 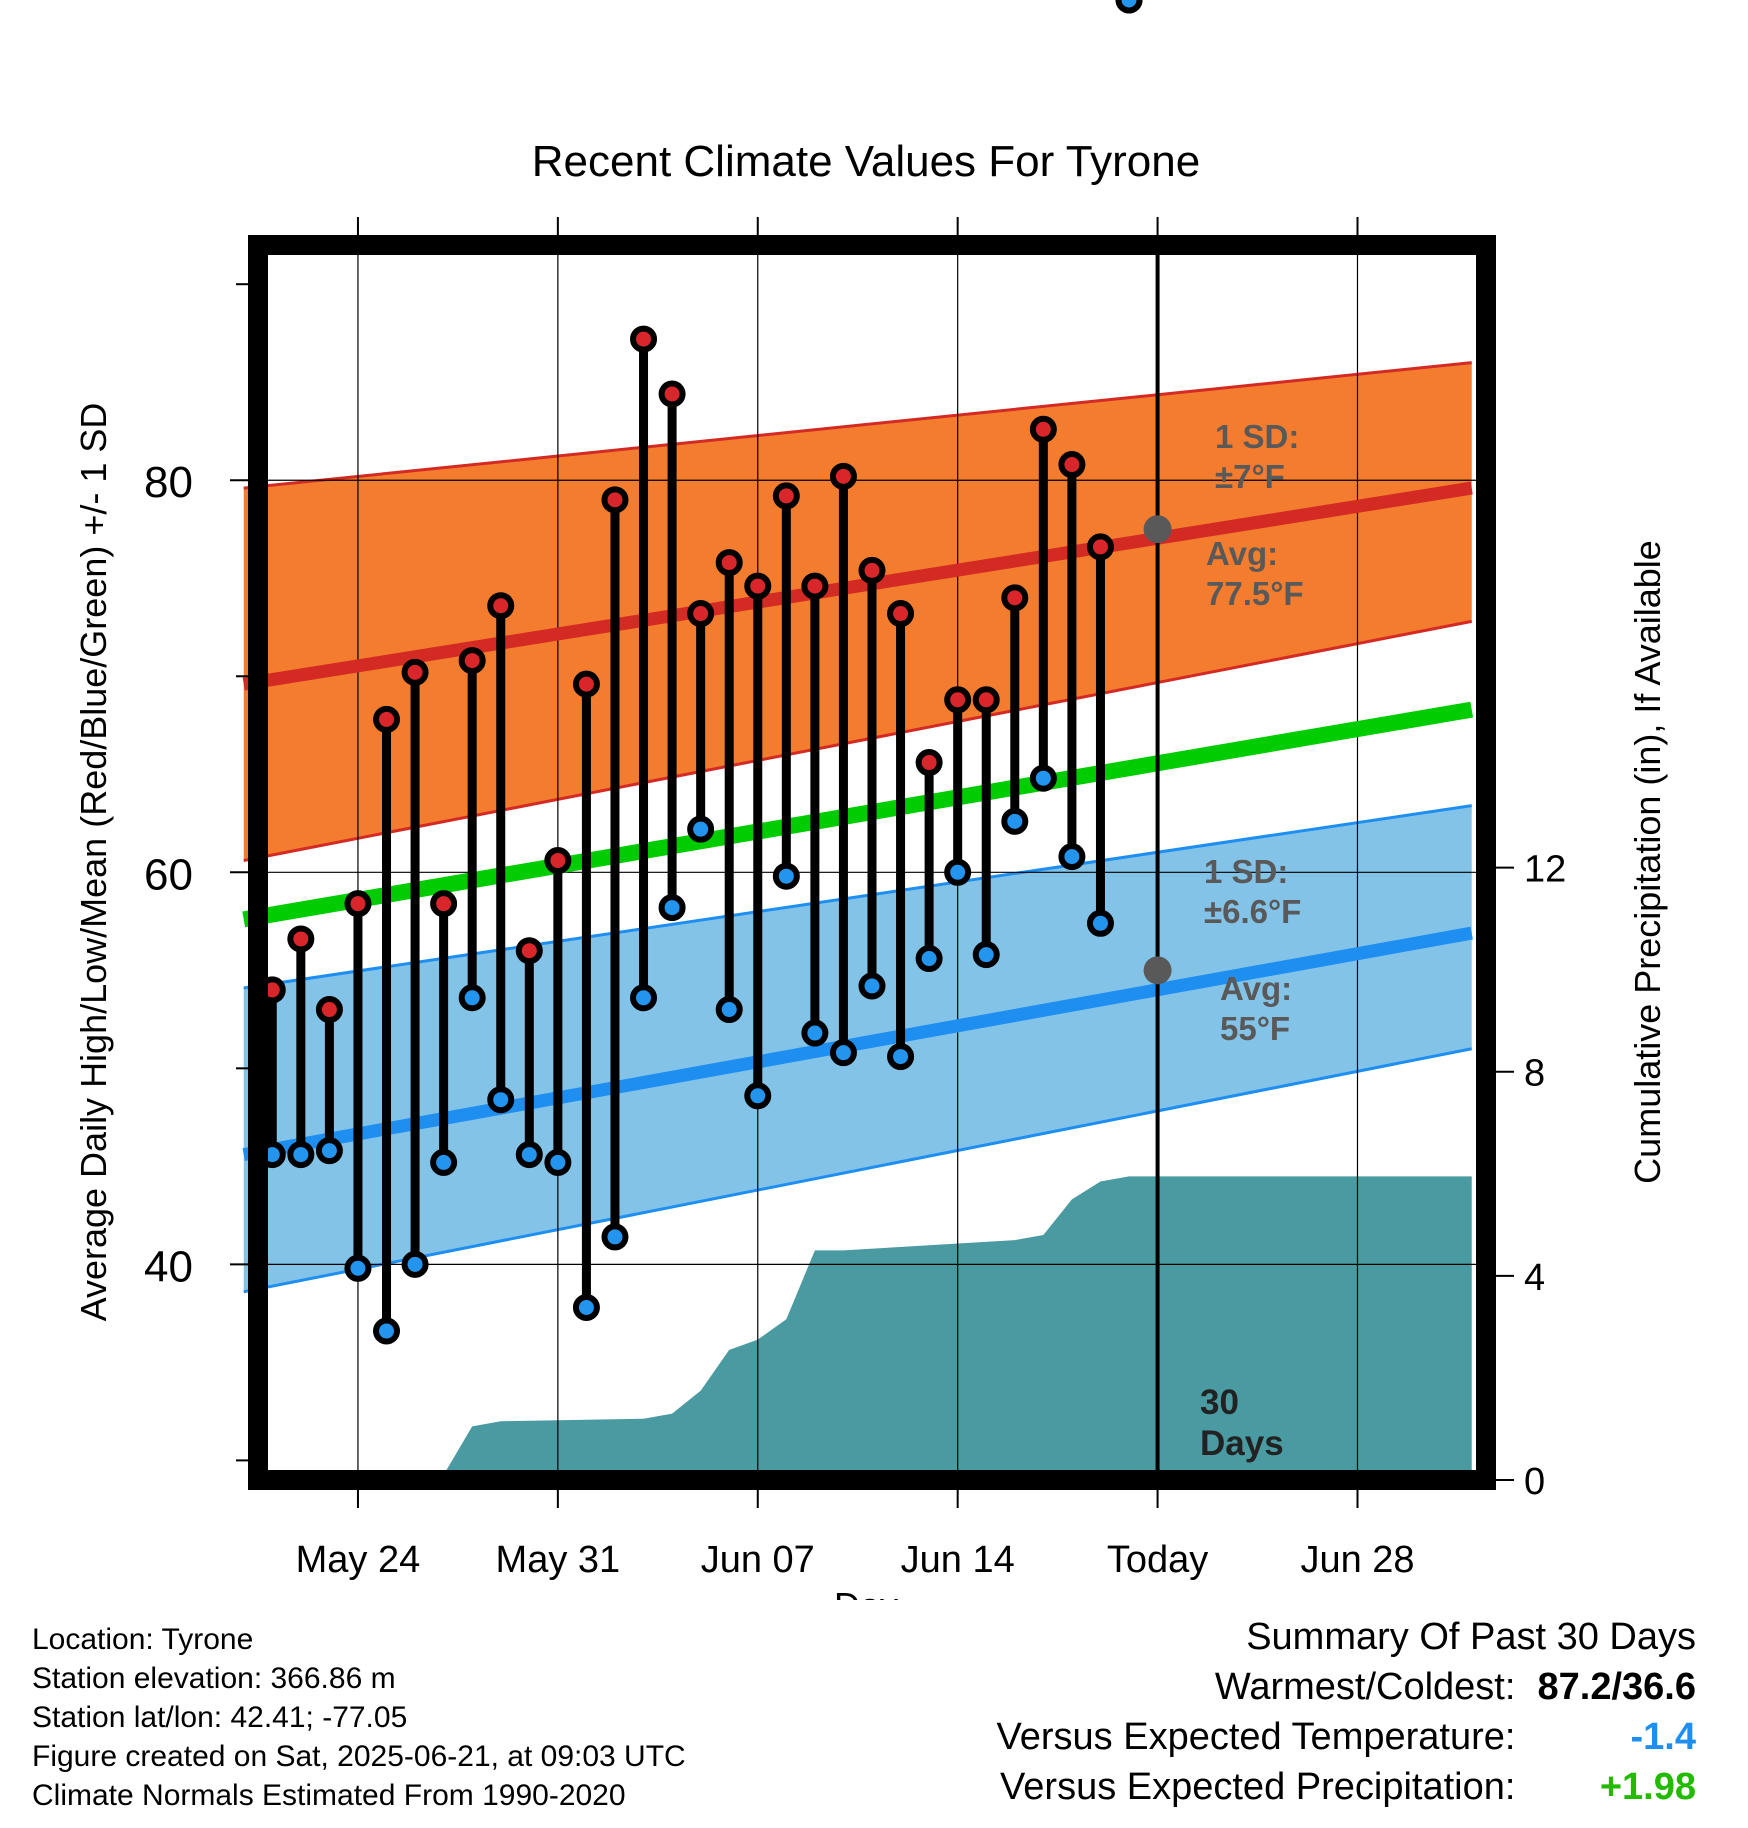 I want to click on low-sd-lower-edge, so click(x=858, y=1170).